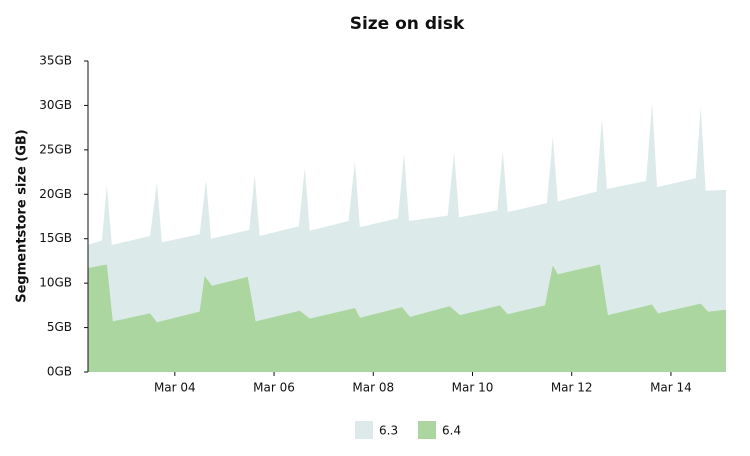 The image size is (750, 456). Describe the element at coordinates (373, 388) in the screenshot. I see `x-tick-label: Mar 08` at that location.